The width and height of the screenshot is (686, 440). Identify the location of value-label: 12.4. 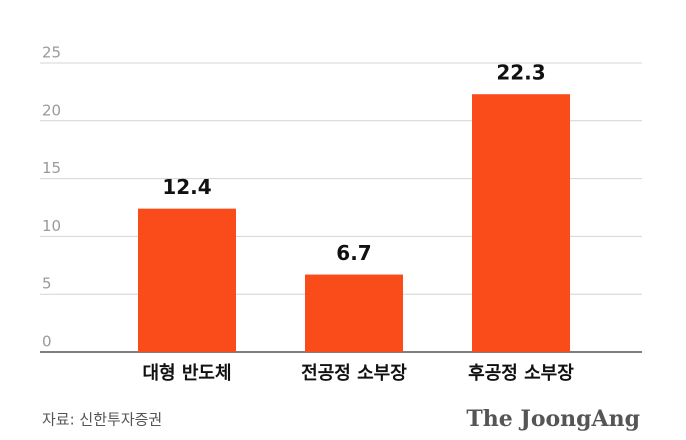
(186, 187).